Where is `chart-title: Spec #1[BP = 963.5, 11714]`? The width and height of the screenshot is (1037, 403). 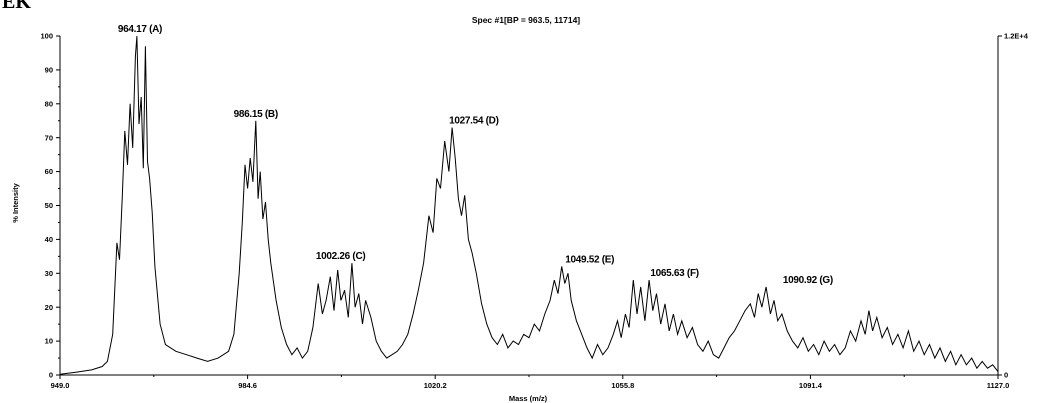 chart-title: Spec #1[BP = 963.5, 11714] is located at coordinates (526, 20).